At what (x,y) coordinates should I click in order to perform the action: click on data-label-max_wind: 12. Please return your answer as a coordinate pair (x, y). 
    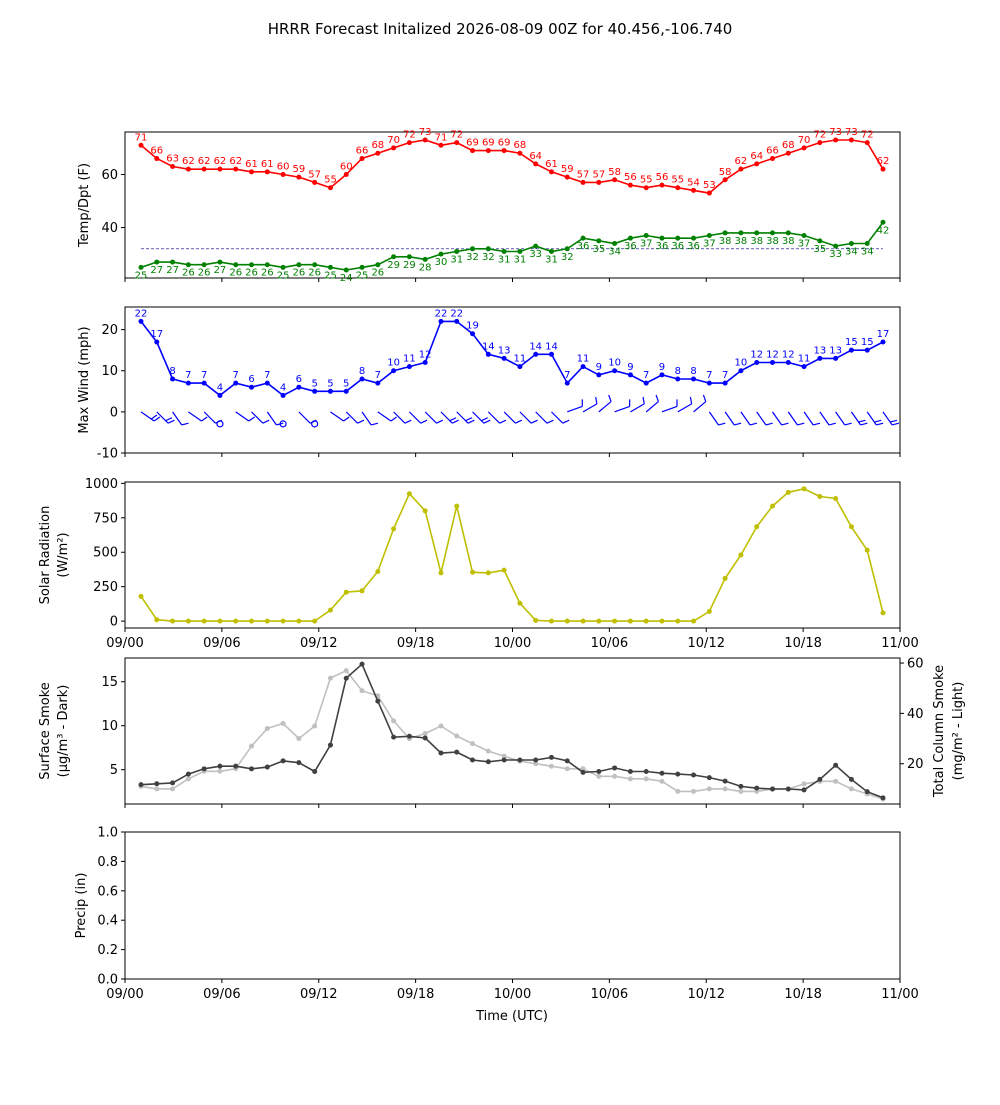
    Looking at the image, I should click on (772, 355).